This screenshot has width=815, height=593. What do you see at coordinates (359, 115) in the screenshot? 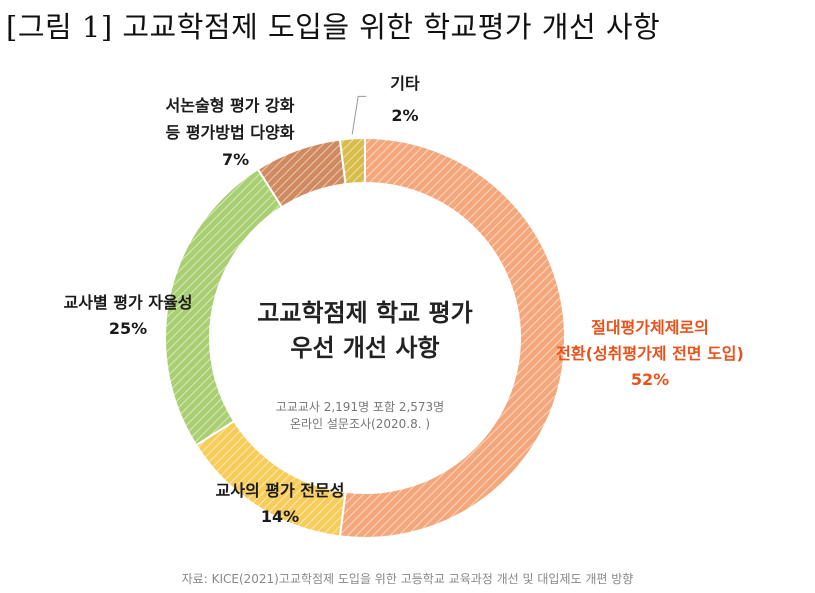
I see `leader-line-other` at bounding box center [359, 115].